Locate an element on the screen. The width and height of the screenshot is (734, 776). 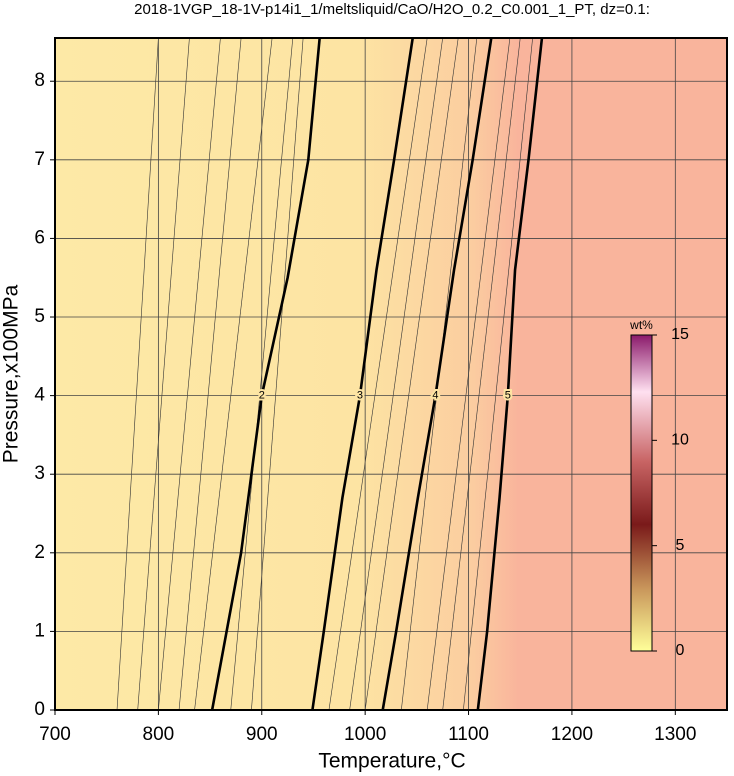
colorbar-tick-label: 5 is located at coordinates (680, 545).